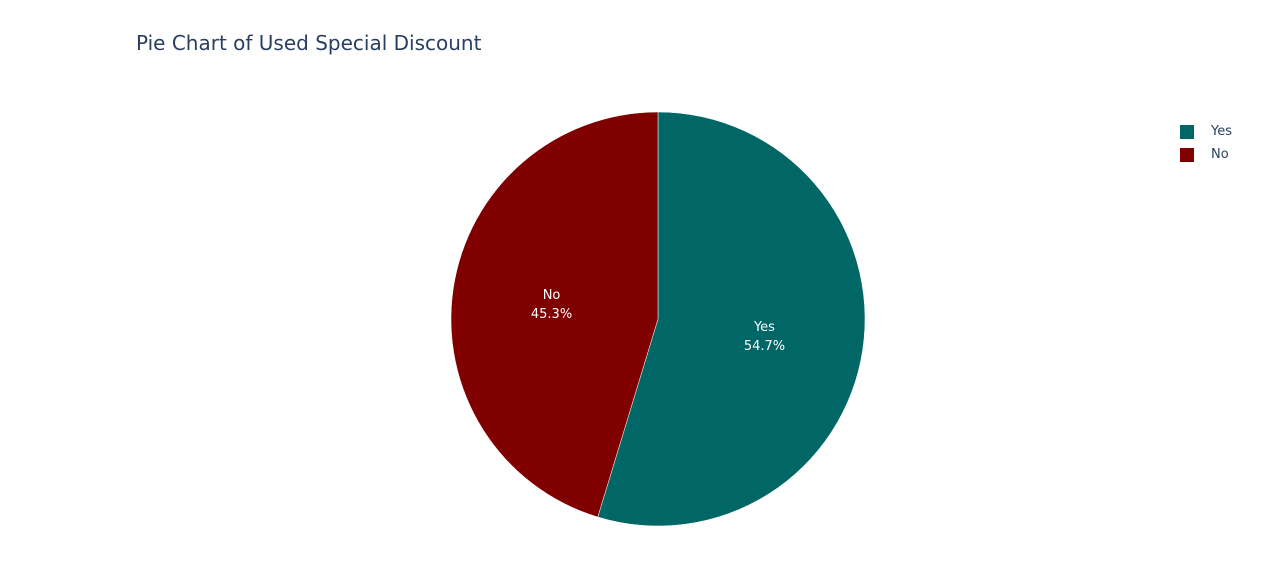  Describe the element at coordinates (1206, 154) in the screenshot. I see `legend-item-no: No` at that location.